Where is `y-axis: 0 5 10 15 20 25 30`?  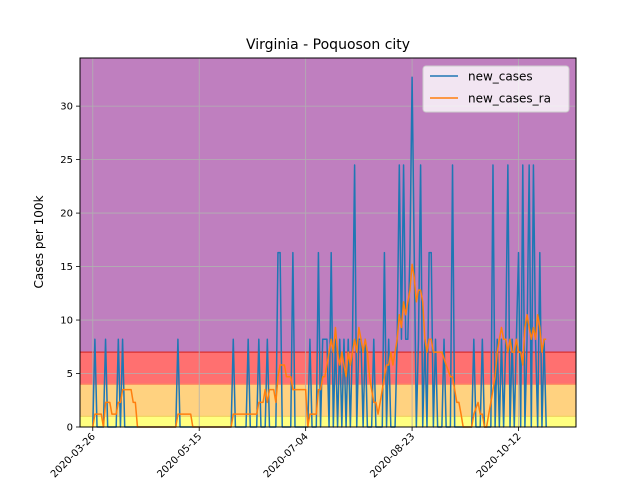 y-axis: 0 5 10 15 20 25 30 is located at coordinates (70, 268).